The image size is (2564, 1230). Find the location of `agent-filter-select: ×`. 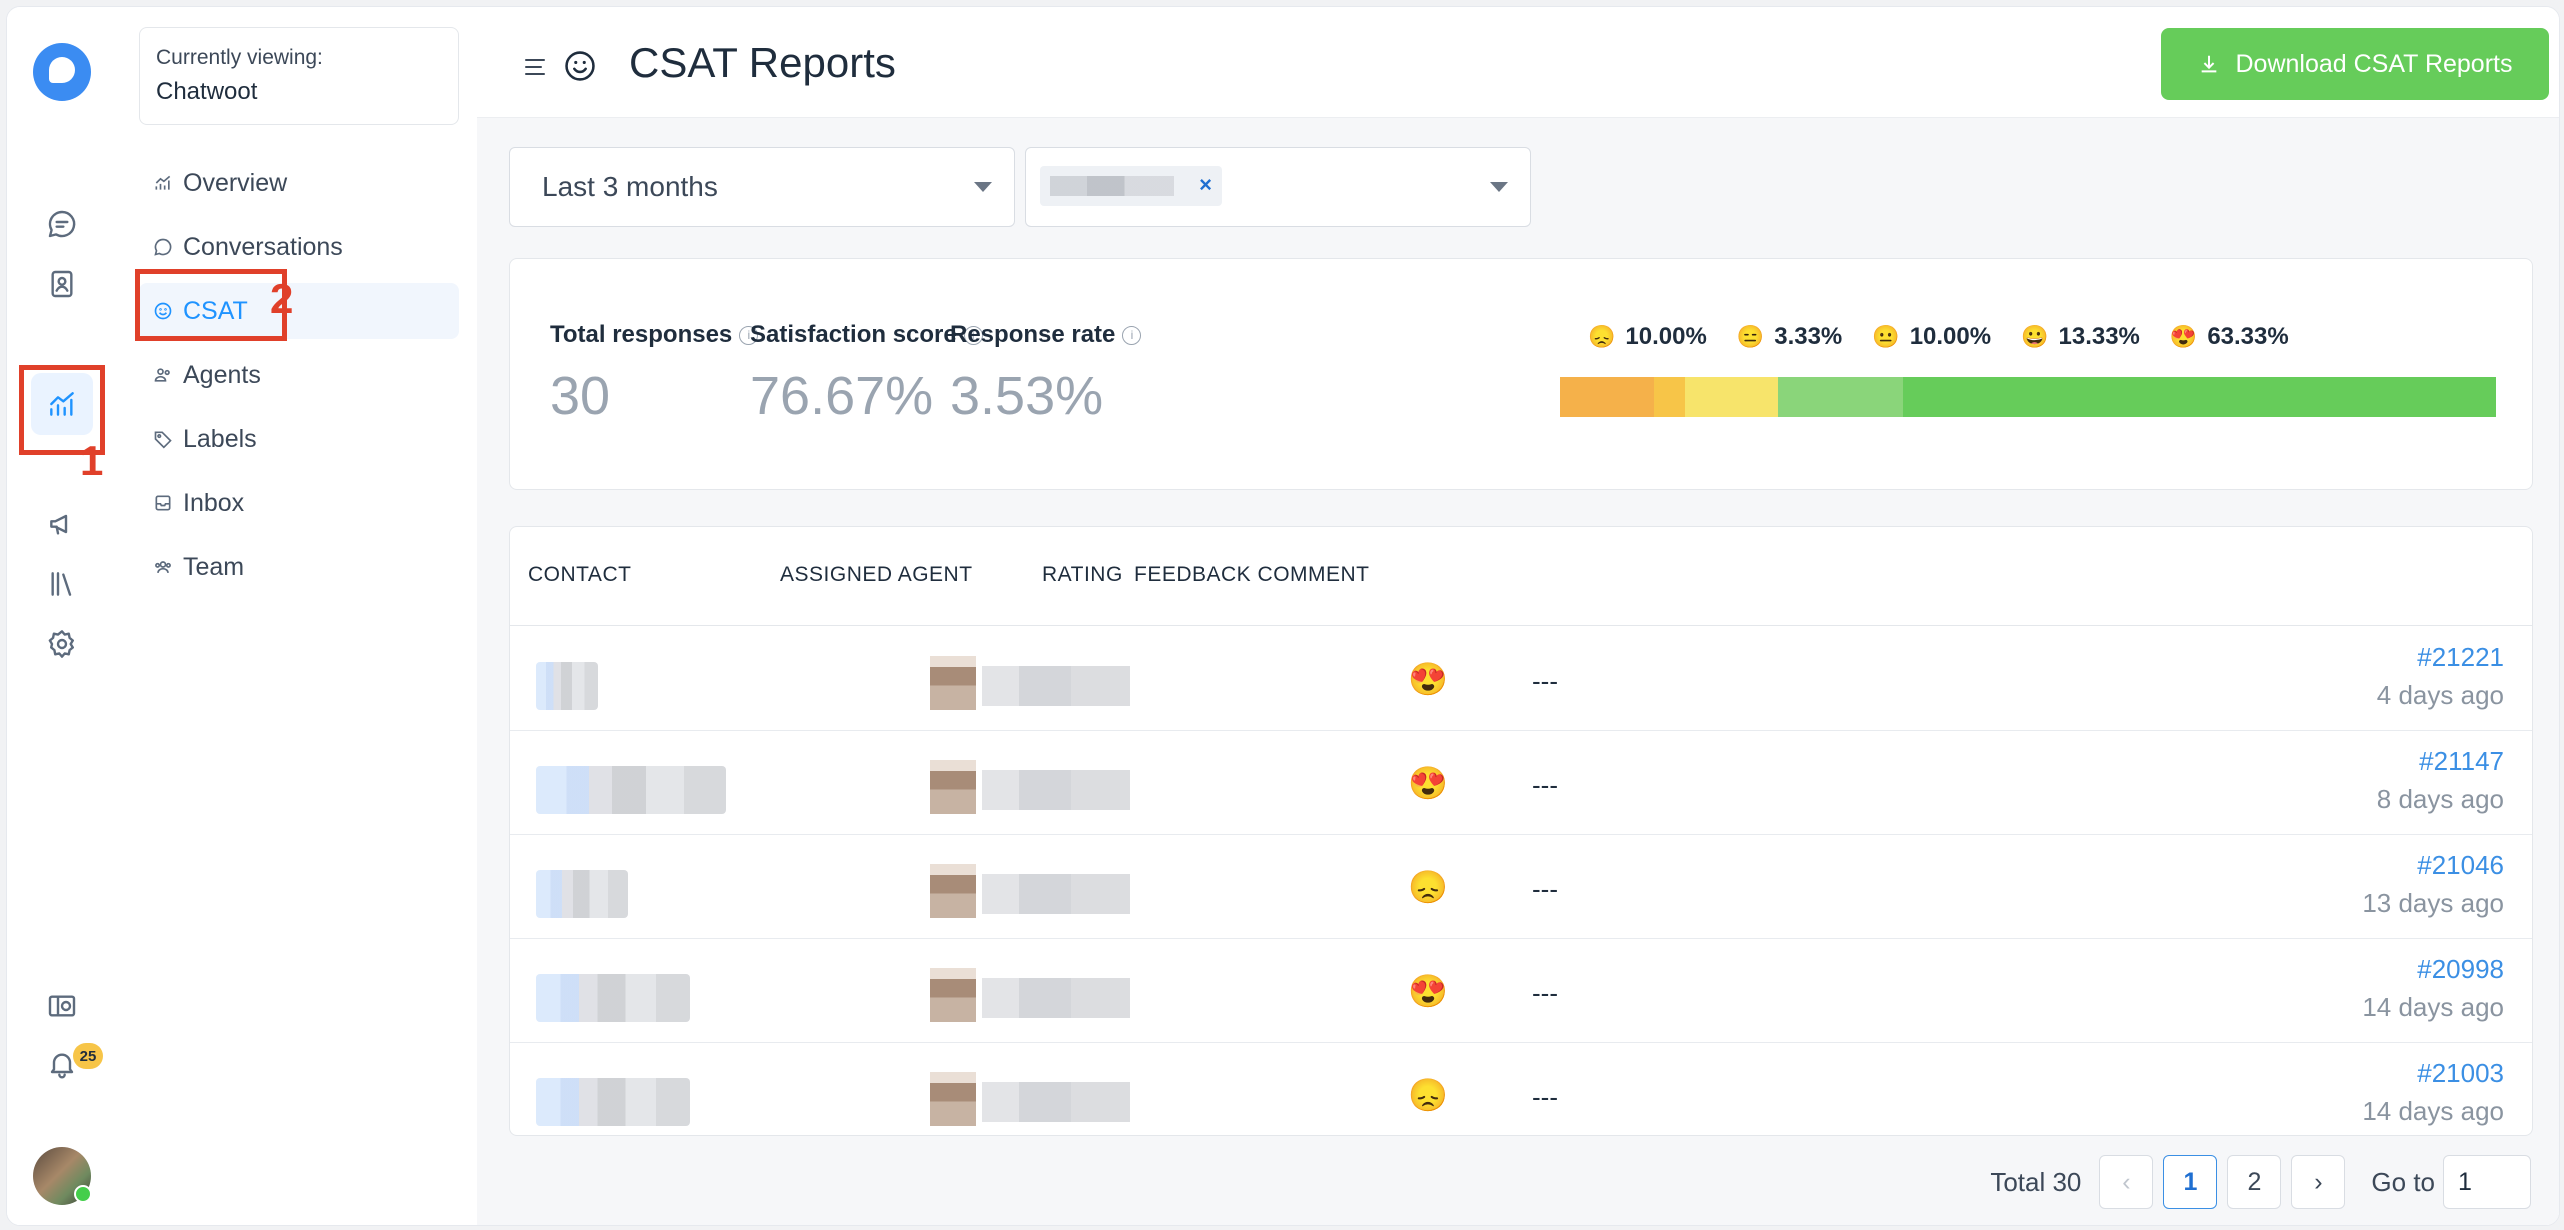

agent-filter-select: × is located at coordinates (1278, 187).